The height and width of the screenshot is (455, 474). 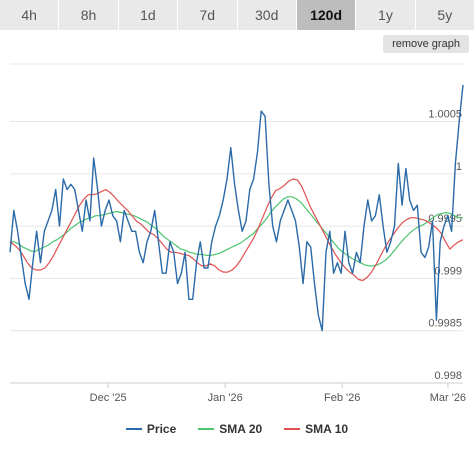 I want to click on x-tick-label: Feb '26, so click(x=342, y=398).